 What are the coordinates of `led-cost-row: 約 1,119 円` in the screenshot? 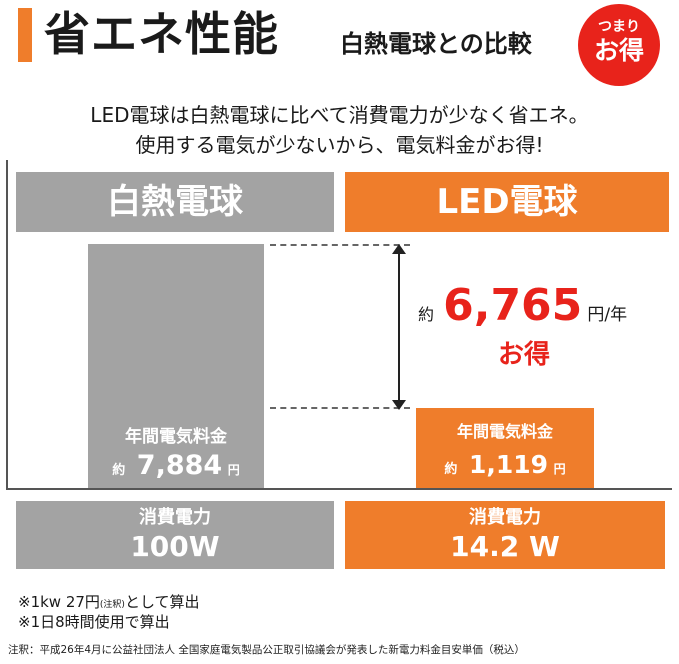 It's located at (505, 464).